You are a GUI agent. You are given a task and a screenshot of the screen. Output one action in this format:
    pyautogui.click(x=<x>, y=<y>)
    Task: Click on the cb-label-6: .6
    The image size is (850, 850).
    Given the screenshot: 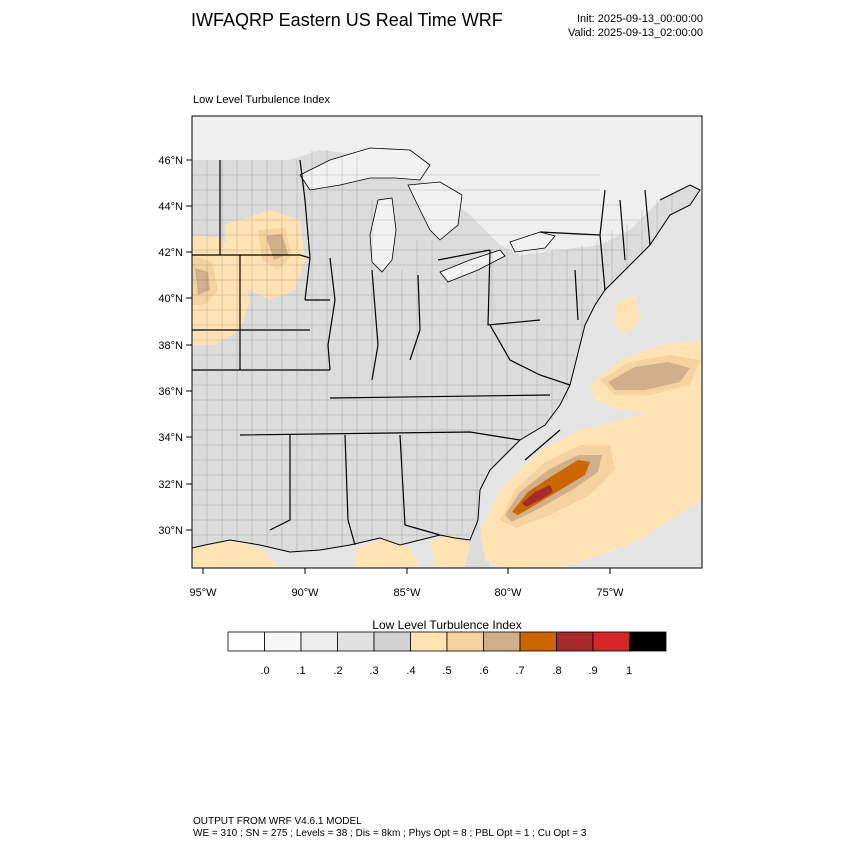 What is the action you would take?
    pyautogui.click(x=483, y=671)
    